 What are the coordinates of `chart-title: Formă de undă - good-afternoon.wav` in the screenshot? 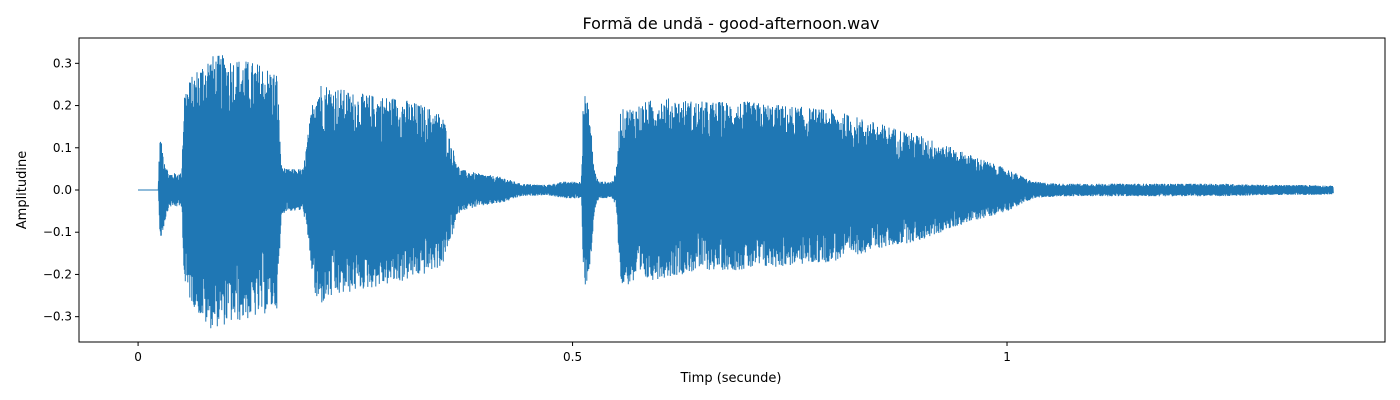 It's located at (730, 23).